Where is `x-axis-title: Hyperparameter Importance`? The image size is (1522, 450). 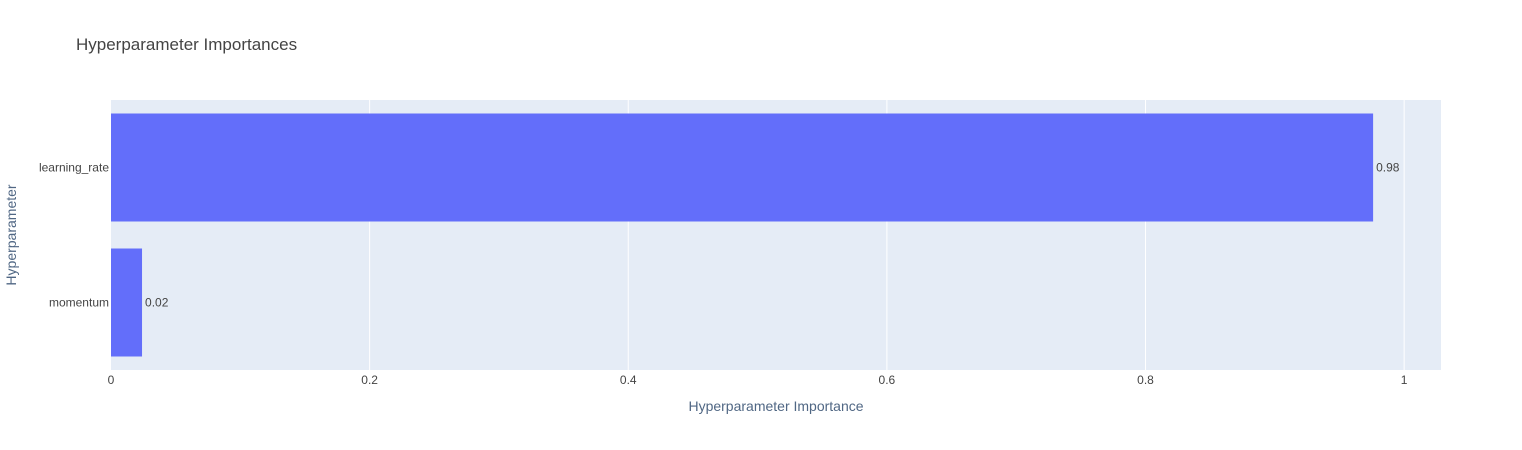 x-axis-title: Hyperparameter Importance is located at coordinates (775, 406).